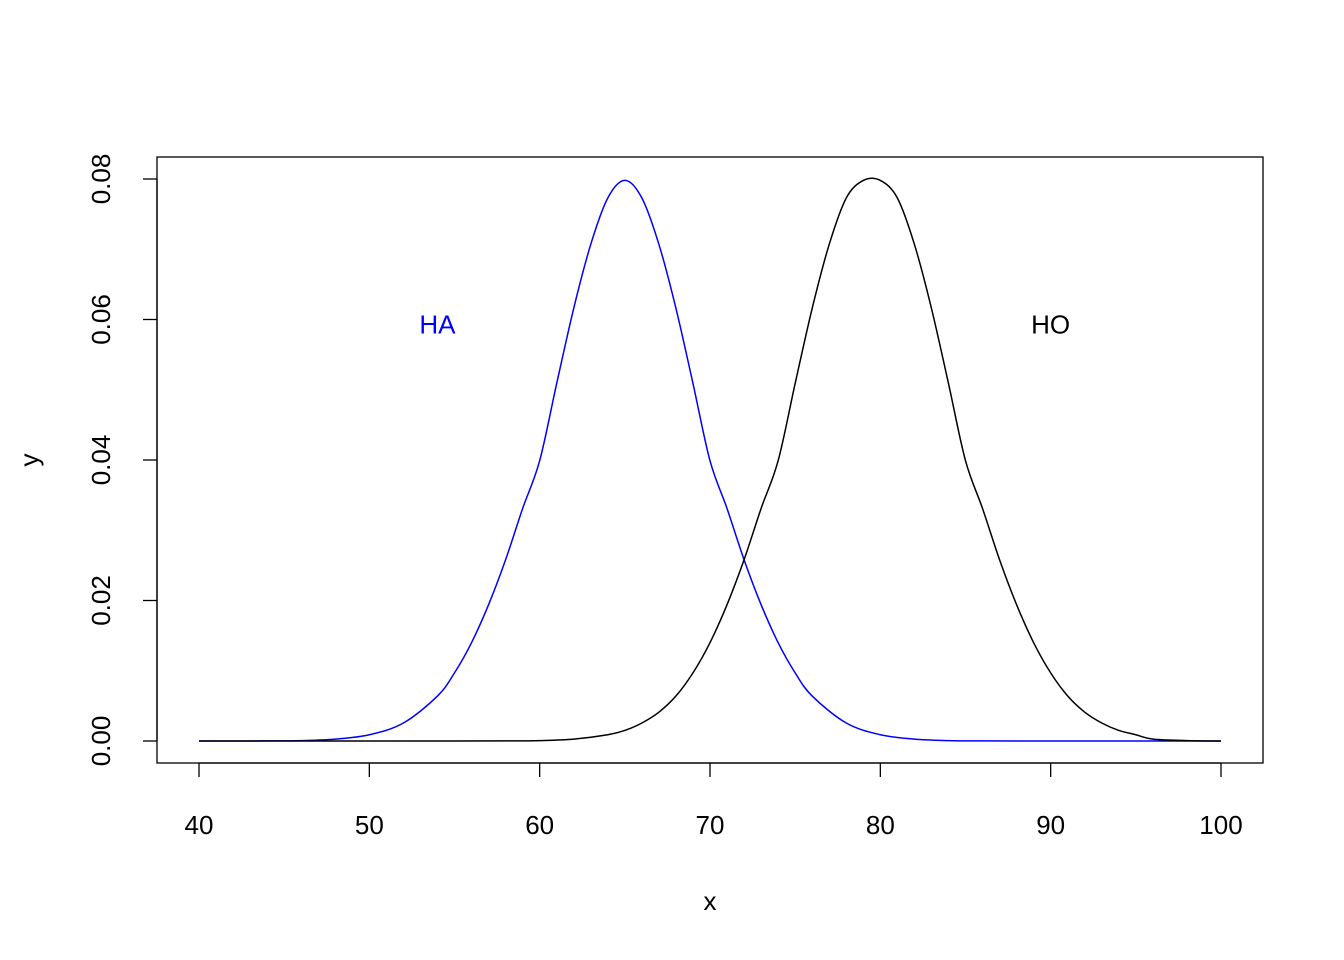 The image size is (1344, 960). Describe the element at coordinates (101, 179) in the screenshot. I see `y-tick-label: 0.08` at that location.